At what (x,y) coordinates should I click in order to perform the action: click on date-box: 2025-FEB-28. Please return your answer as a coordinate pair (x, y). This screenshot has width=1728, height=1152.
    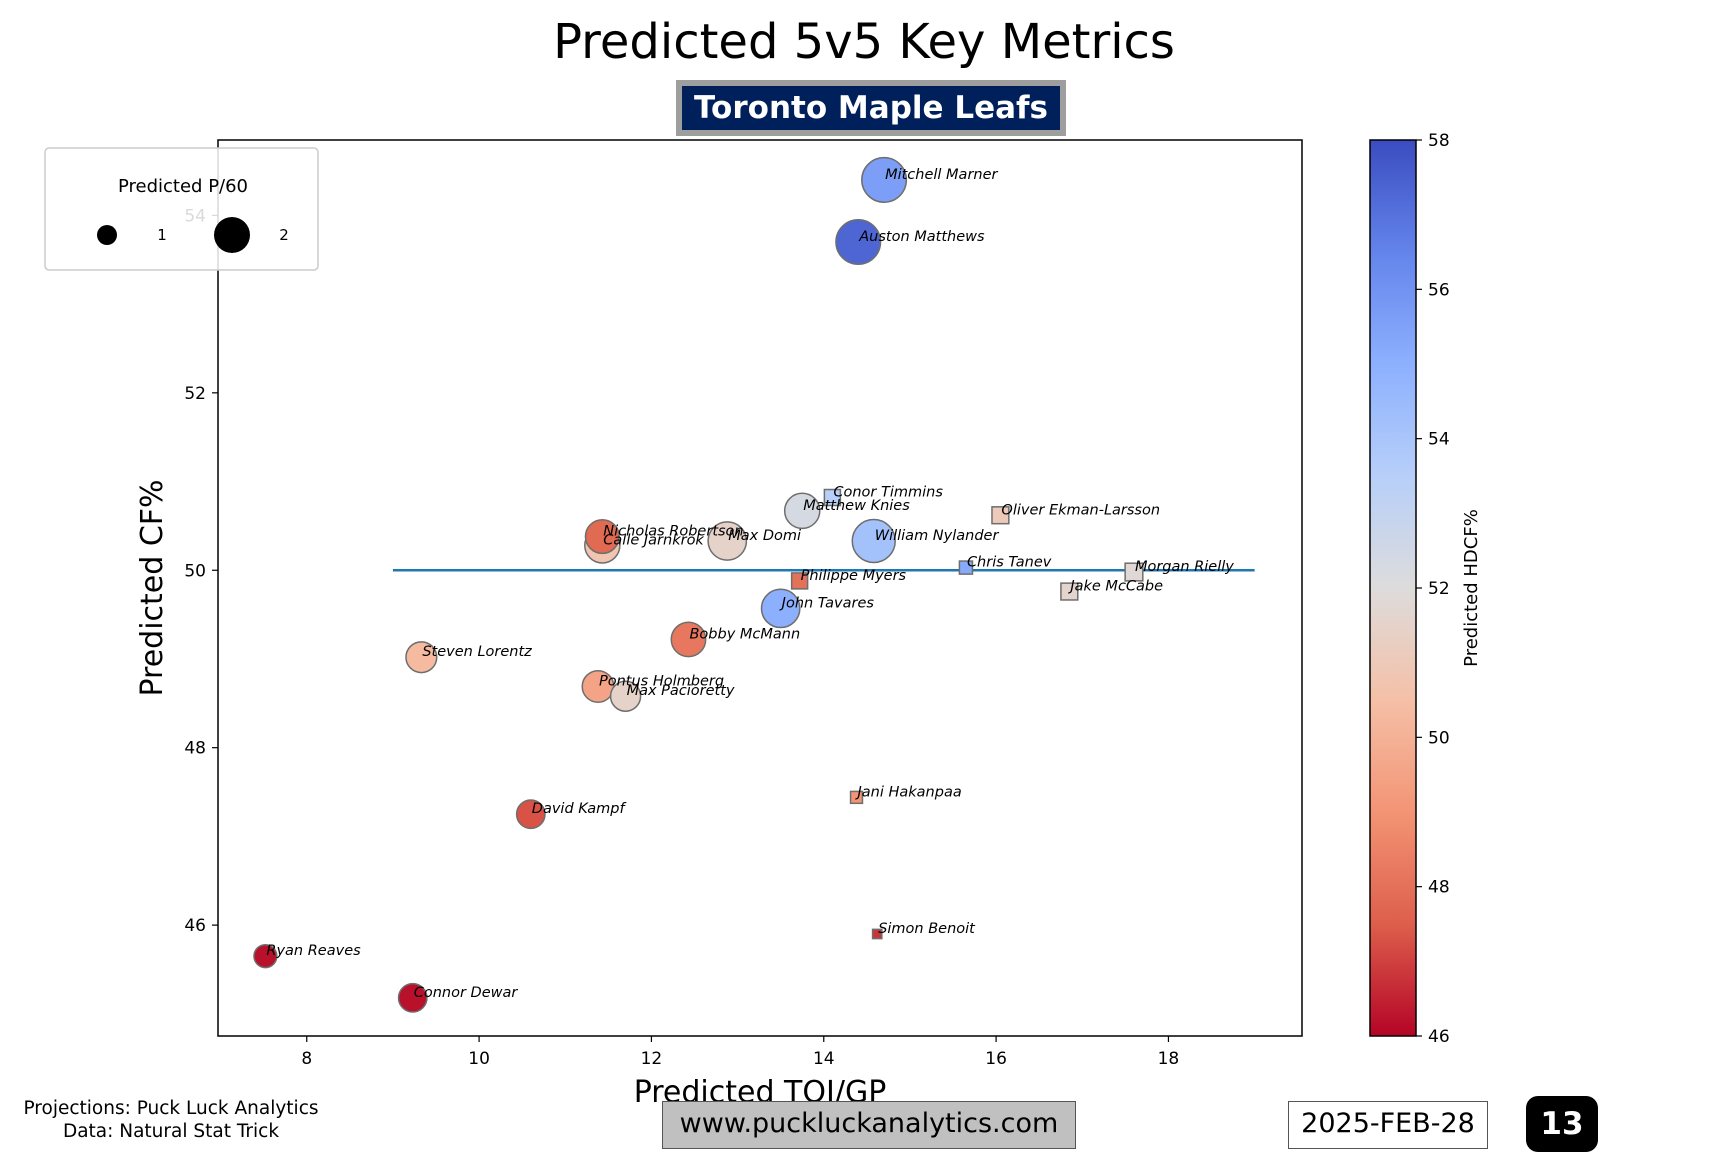
    Looking at the image, I should click on (1388, 1125).